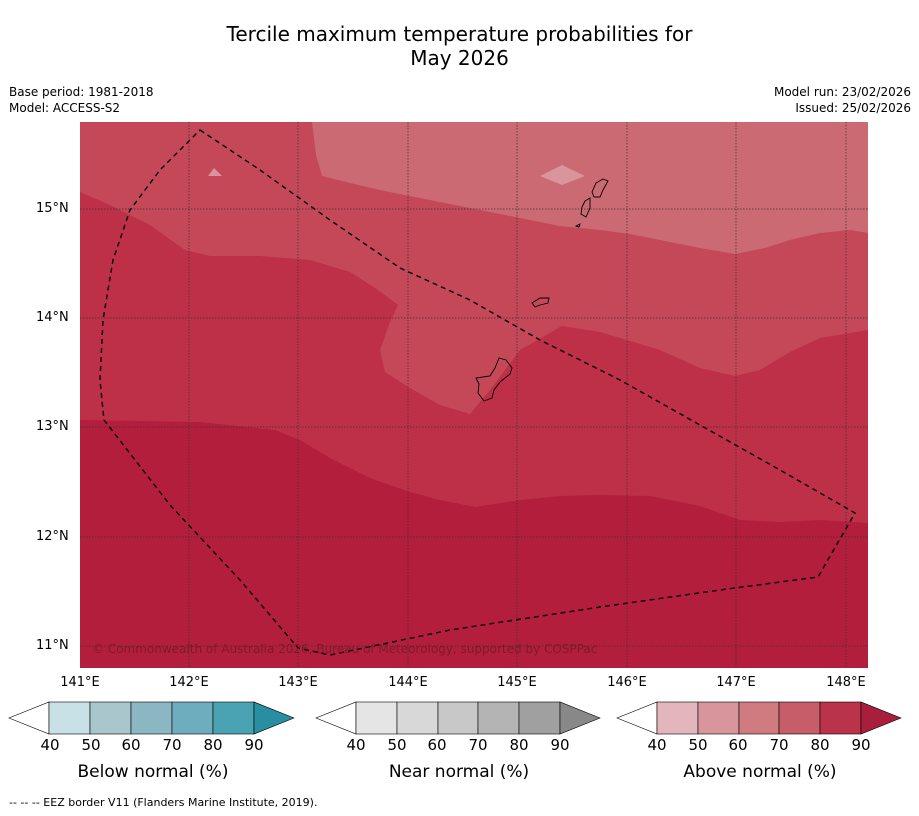 This screenshot has width=919, height=816. I want to click on base-period: Base period: 1981-2018, so click(81, 92).